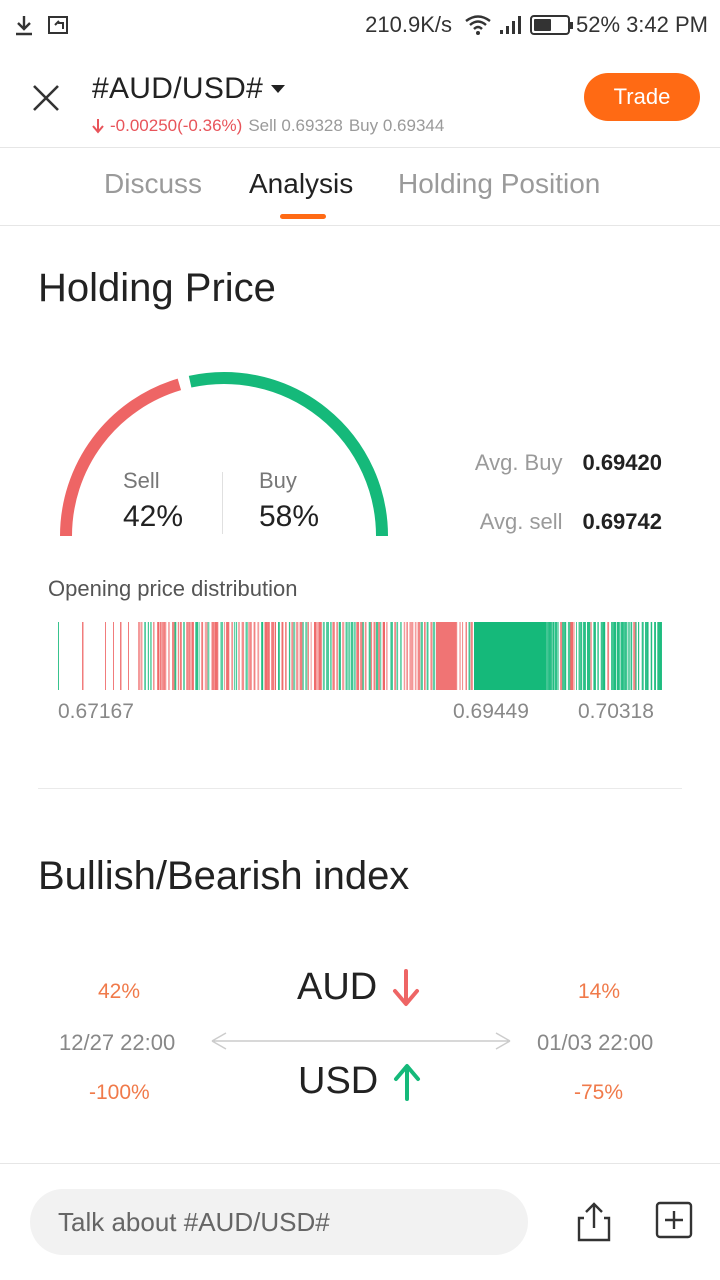 This screenshot has width=720, height=1280. Describe the element at coordinates (96, 711) in the screenshot. I see `distribution-tick-min: 0.67167` at that location.